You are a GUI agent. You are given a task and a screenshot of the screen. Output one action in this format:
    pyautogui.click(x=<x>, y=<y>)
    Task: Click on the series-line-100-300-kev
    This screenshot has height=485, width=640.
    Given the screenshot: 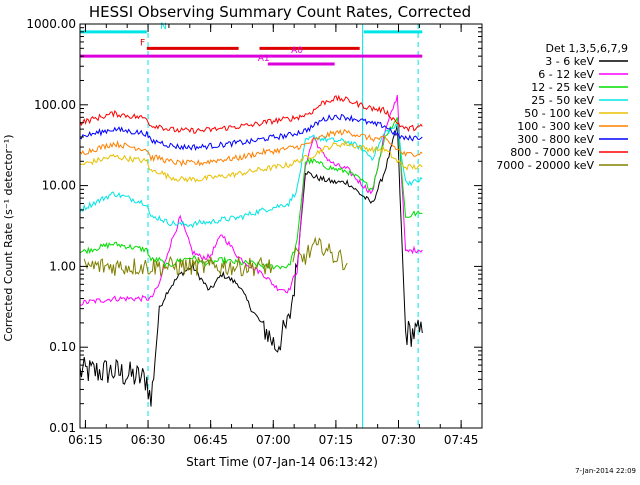 What is the action you would take?
    pyautogui.click(x=251, y=147)
    